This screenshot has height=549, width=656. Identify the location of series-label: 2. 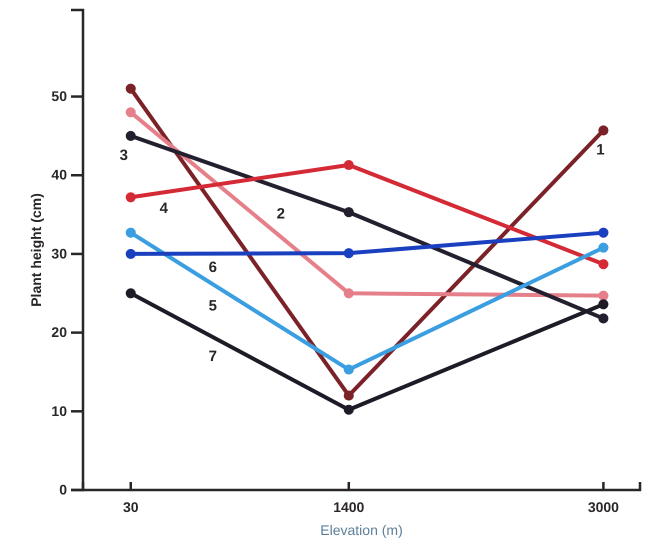
(280, 213).